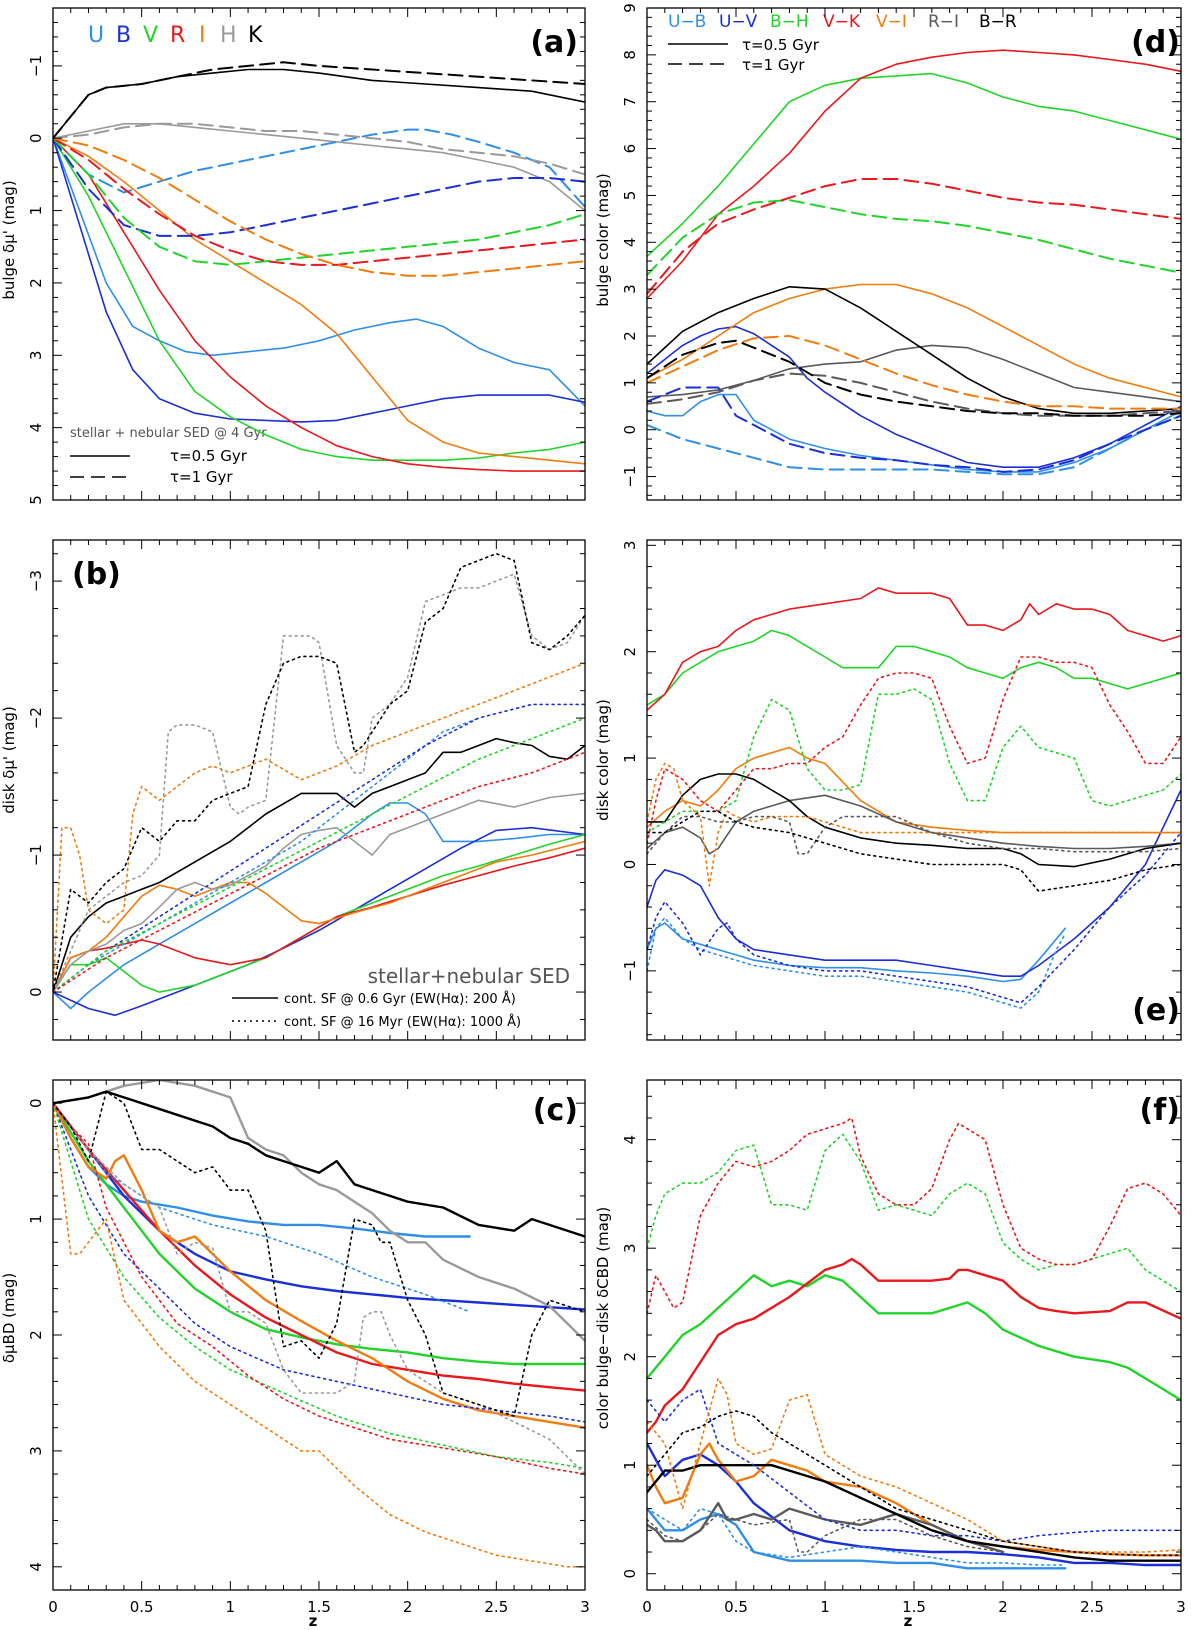 The width and height of the screenshot is (1200, 1630). I want to click on panel-c-xtick-label: 1, so click(231, 1607).